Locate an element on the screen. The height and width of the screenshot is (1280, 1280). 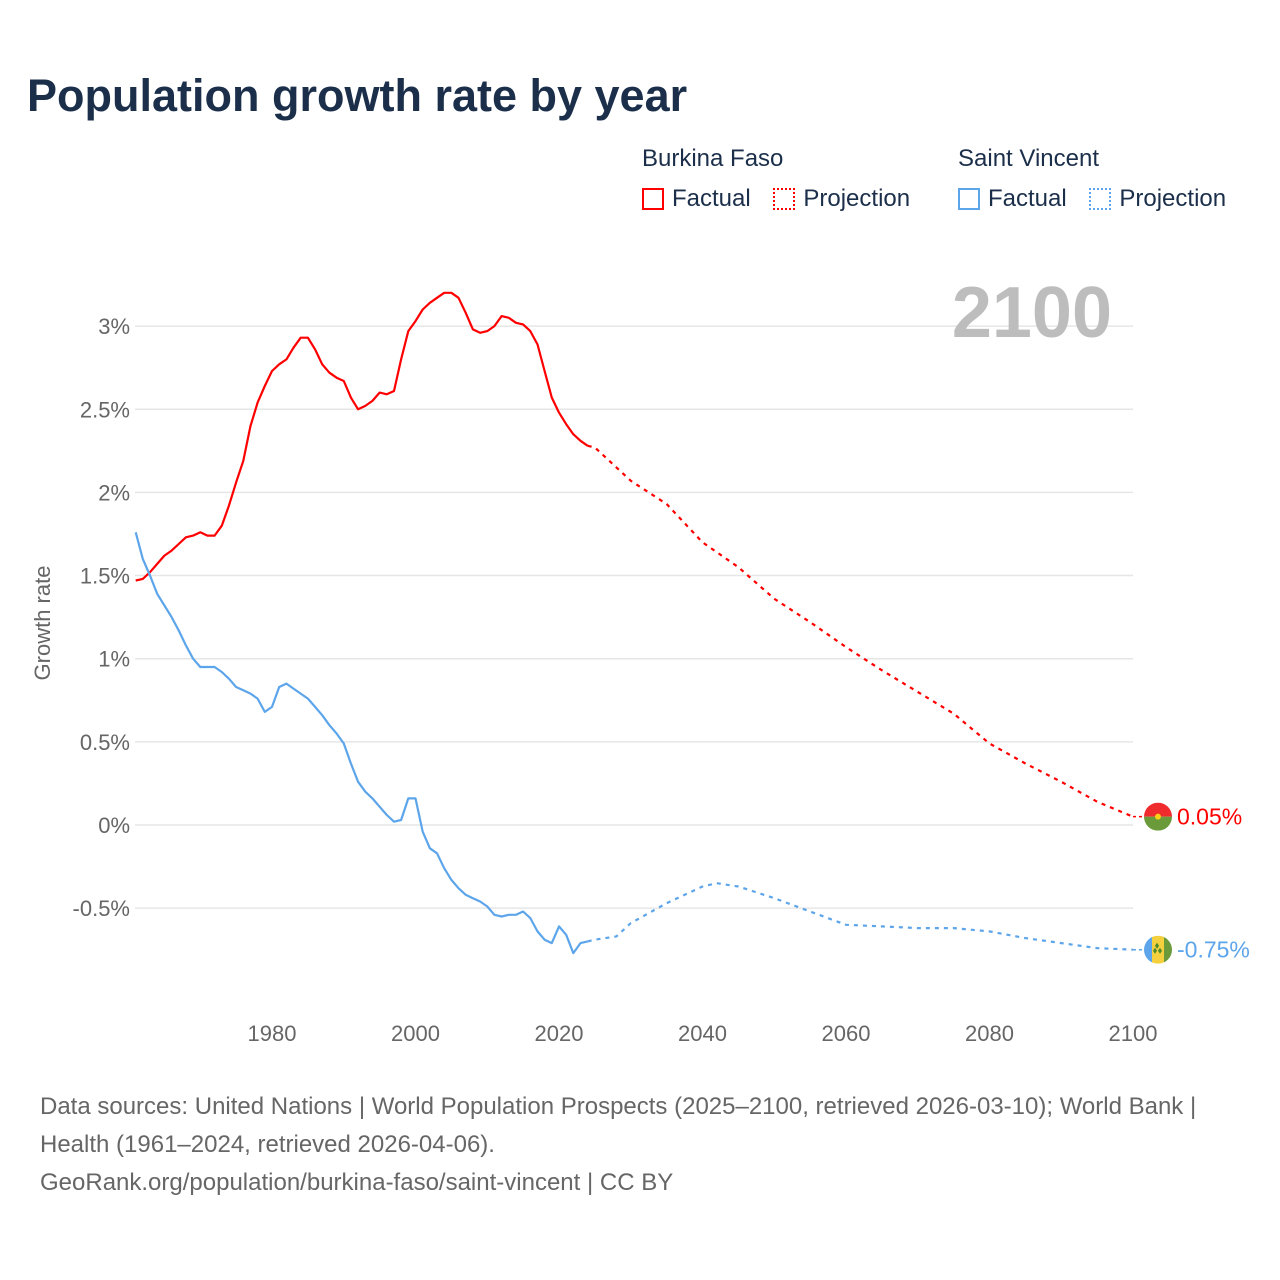
saint-vincent-projection-line is located at coordinates (860, 916).